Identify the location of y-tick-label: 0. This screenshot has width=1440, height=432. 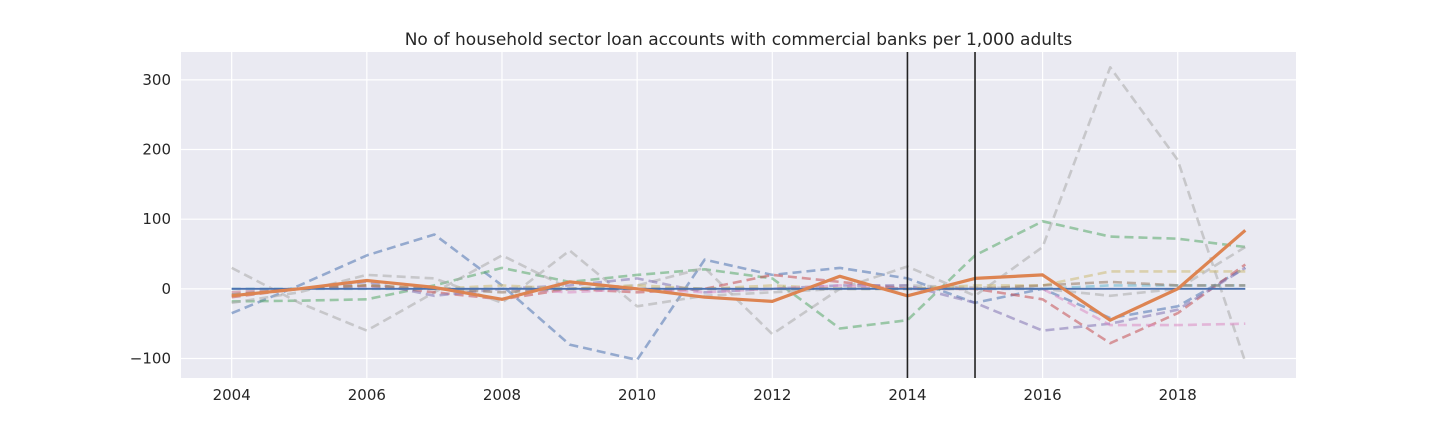
(166, 289).